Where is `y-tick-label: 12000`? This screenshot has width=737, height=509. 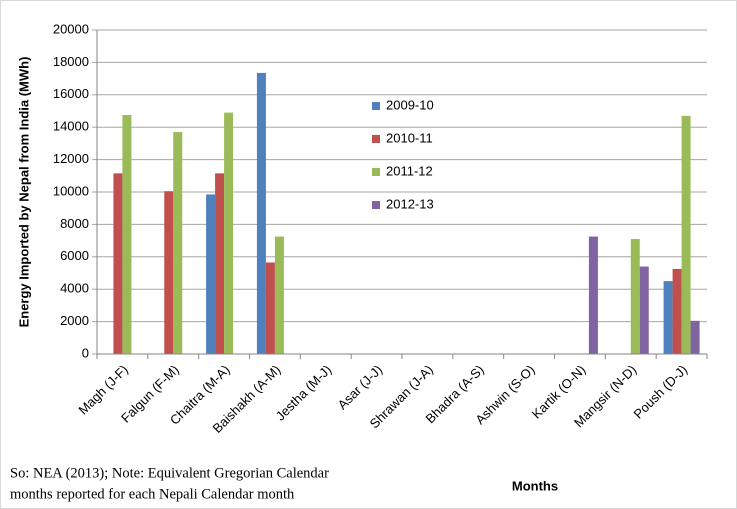 y-tick-label: 12000 is located at coordinates (71, 158).